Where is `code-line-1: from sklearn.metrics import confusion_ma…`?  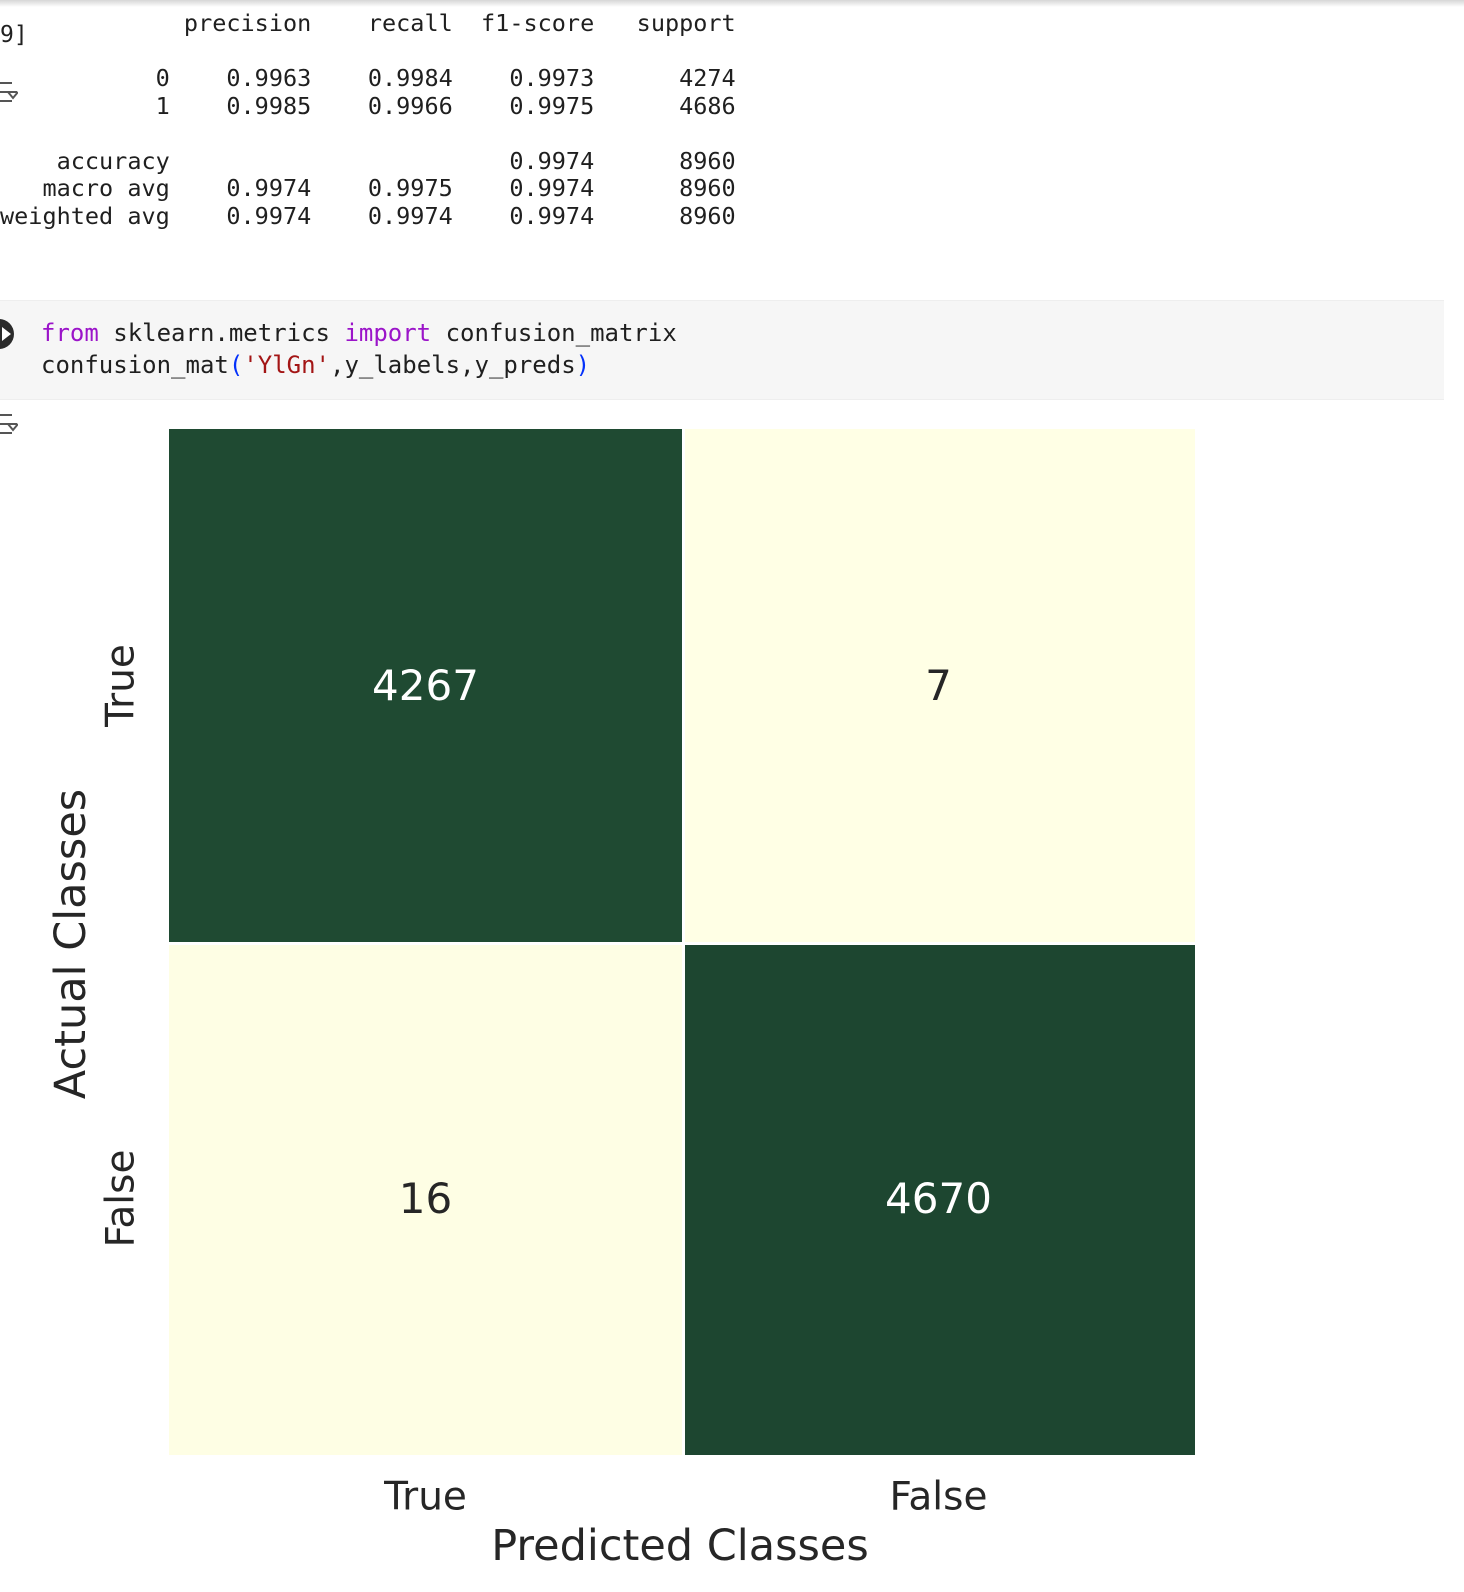
code-line-1: from sklearn.metrics import confusion_ma… is located at coordinates (359, 333).